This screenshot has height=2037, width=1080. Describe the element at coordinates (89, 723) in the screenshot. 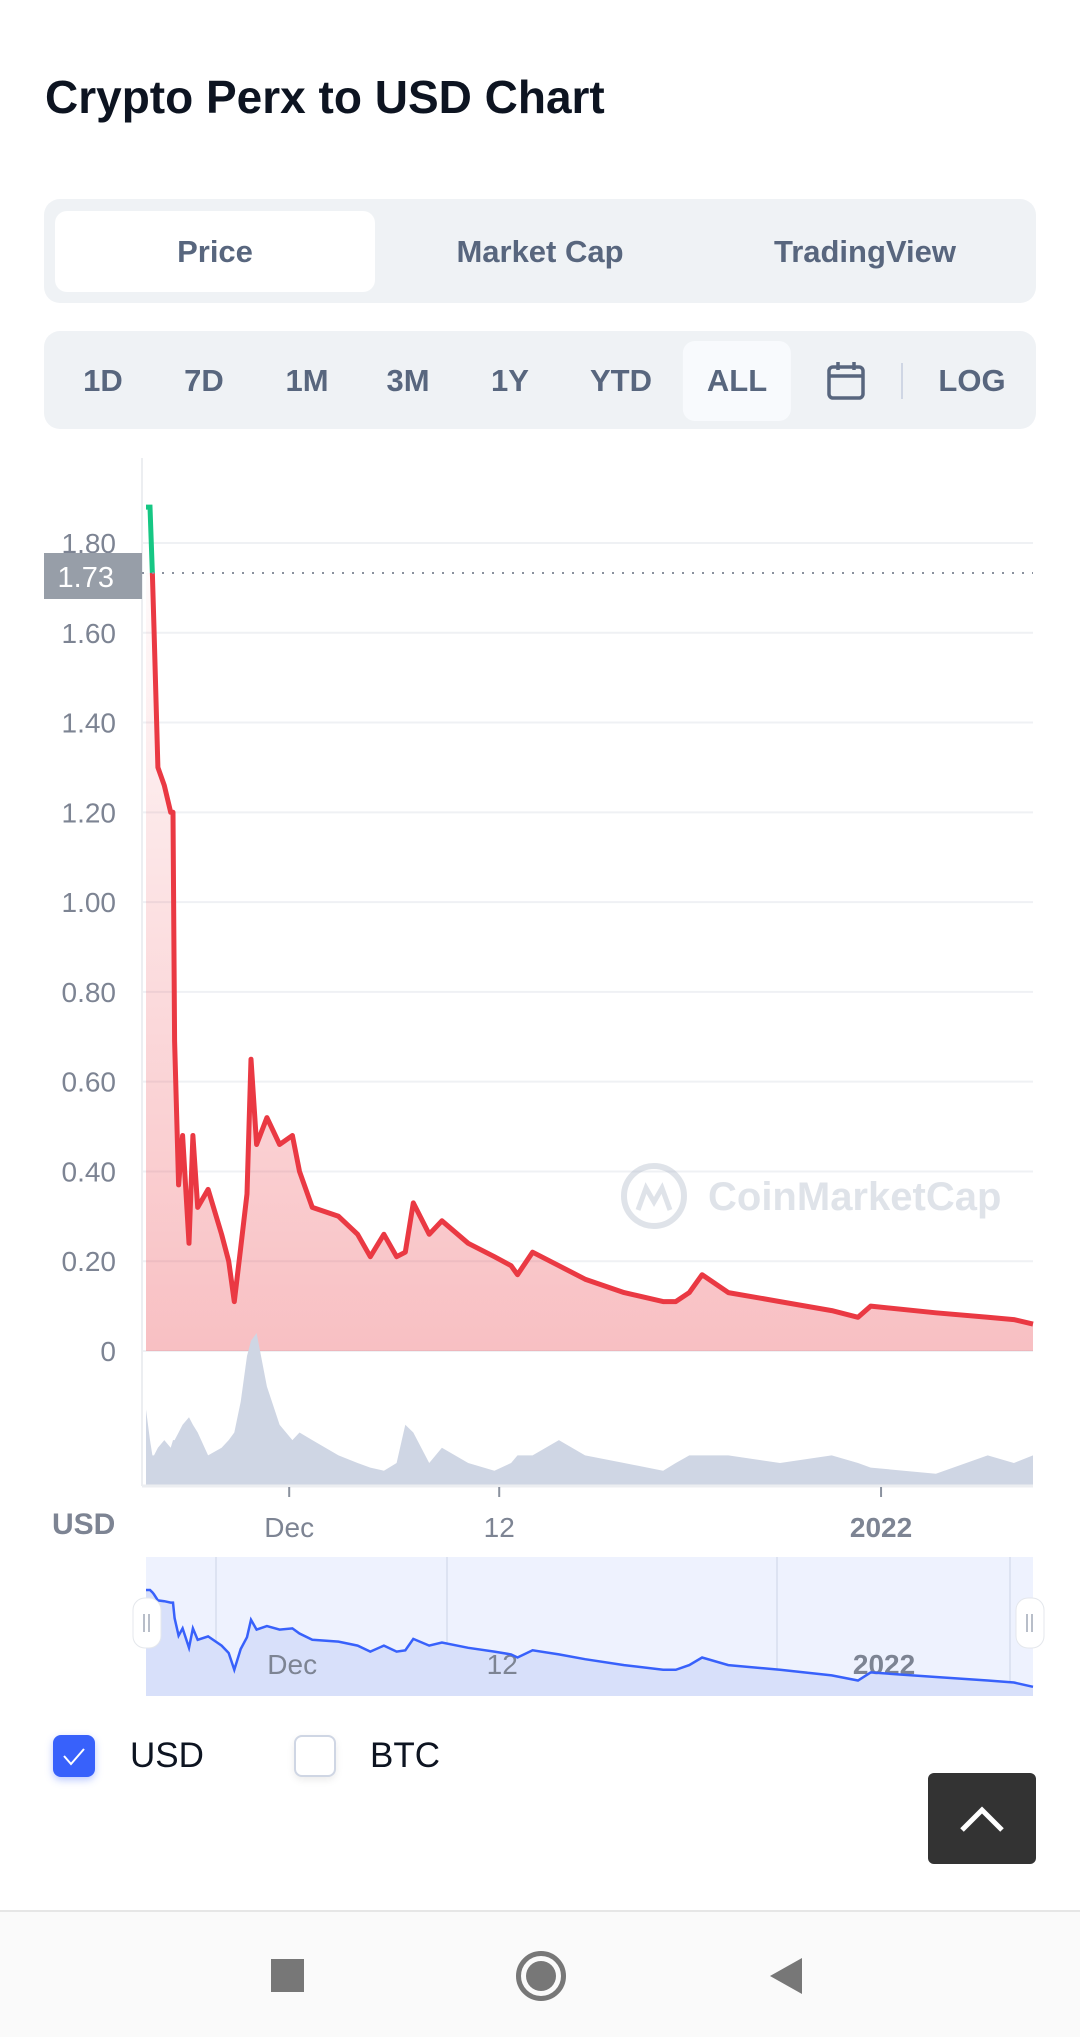

I see `y-tick-label: 1.40` at that location.